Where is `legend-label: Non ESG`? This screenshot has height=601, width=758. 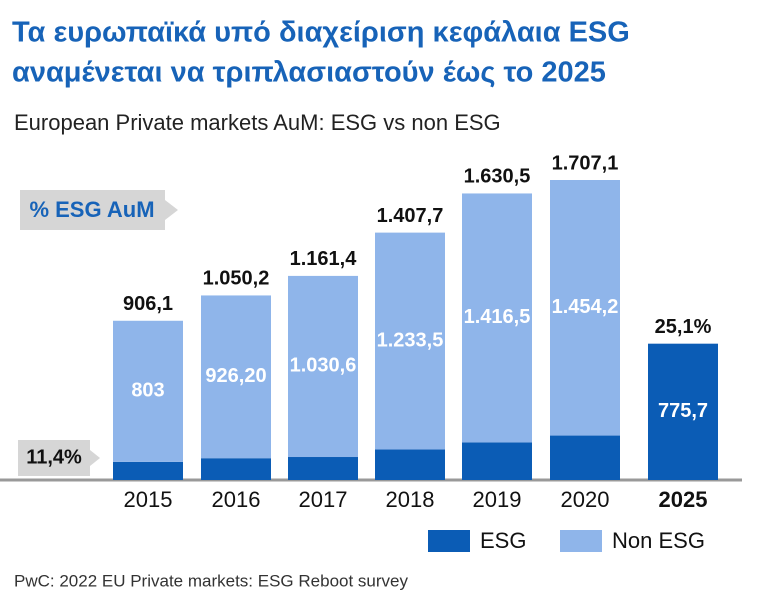 legend-label: Non ESG is located at coordinates (658, 540).